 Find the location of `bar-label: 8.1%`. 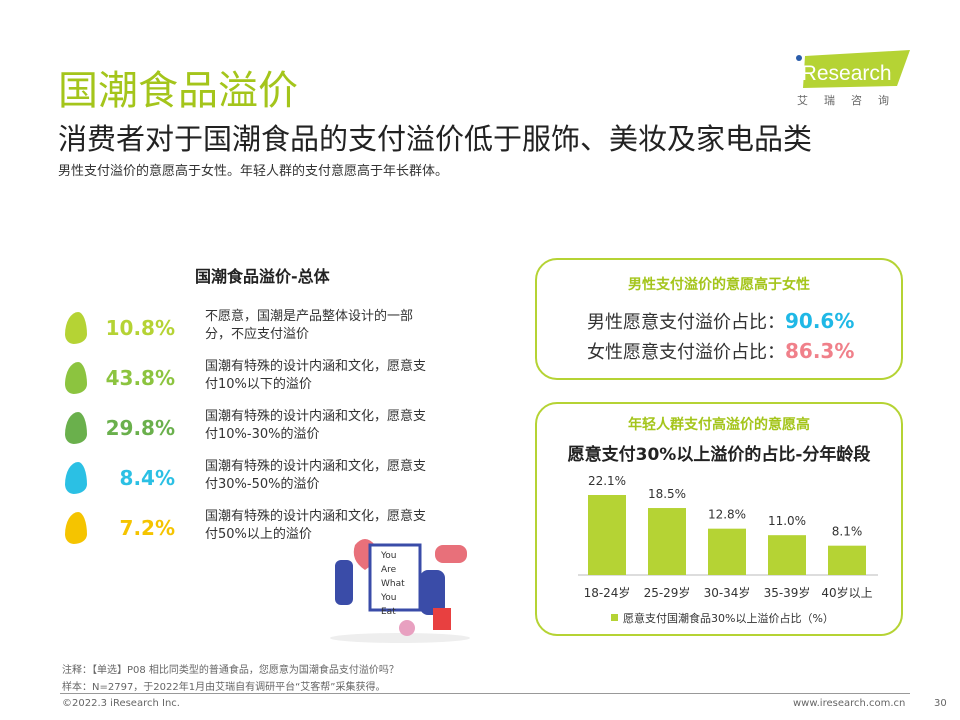

bar-label: 8.1% is located at coordinates (847, 532).